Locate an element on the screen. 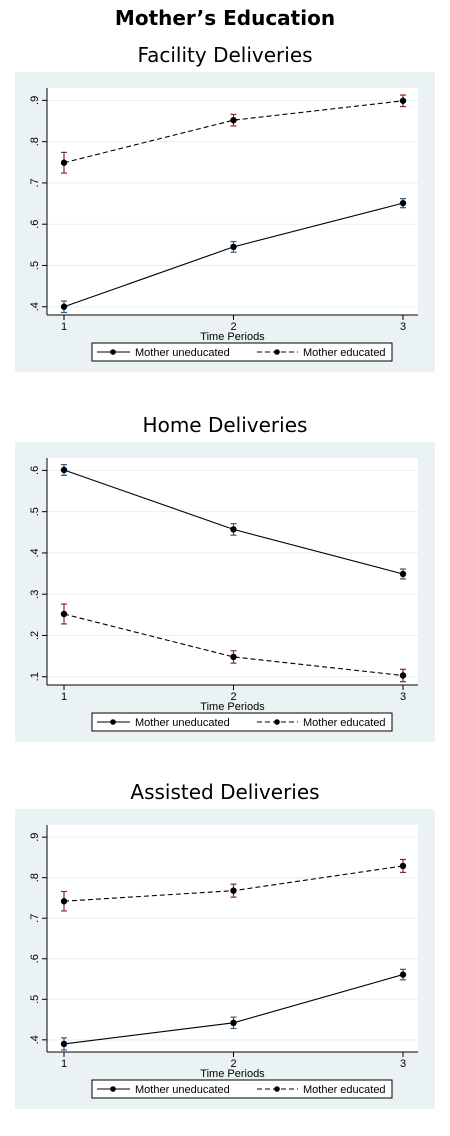 The width and height of the screenshot is (450, 1136). panel-title-facility: Facility Deliveries is located at coordinates (225, 55).